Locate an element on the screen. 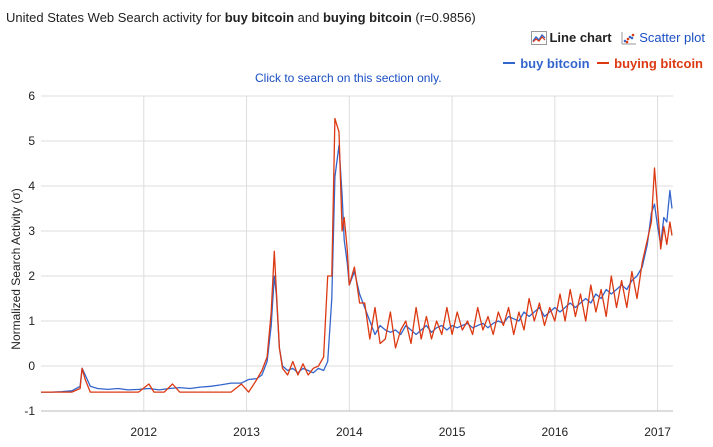  legend-item-buying-bitcoin: buying bitcoin is located at coordinates (650, 63).